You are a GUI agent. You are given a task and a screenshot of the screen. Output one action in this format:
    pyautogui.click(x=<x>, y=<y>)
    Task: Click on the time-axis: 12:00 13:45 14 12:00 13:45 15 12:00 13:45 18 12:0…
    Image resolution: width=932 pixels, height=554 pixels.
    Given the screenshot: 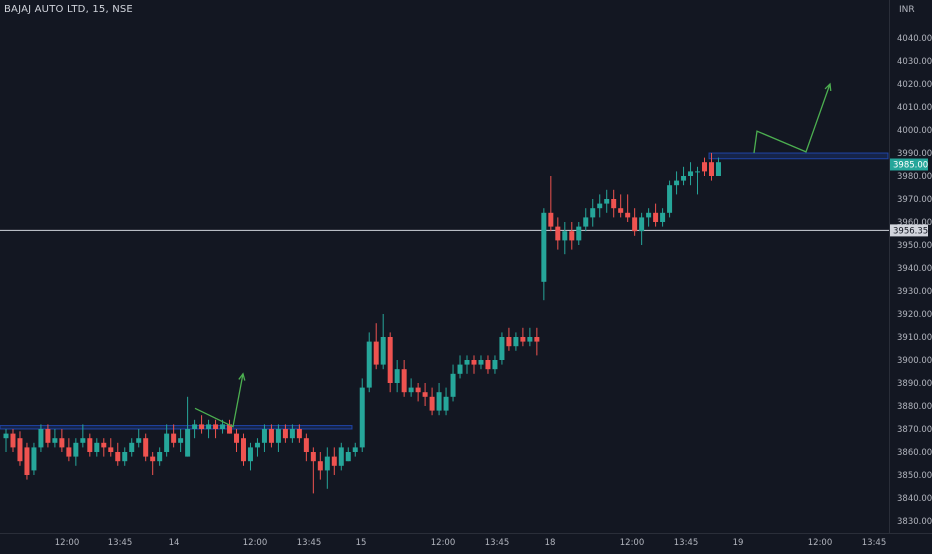 What is the action you would take?
    pyautogui.click(x=471, y=543)
    